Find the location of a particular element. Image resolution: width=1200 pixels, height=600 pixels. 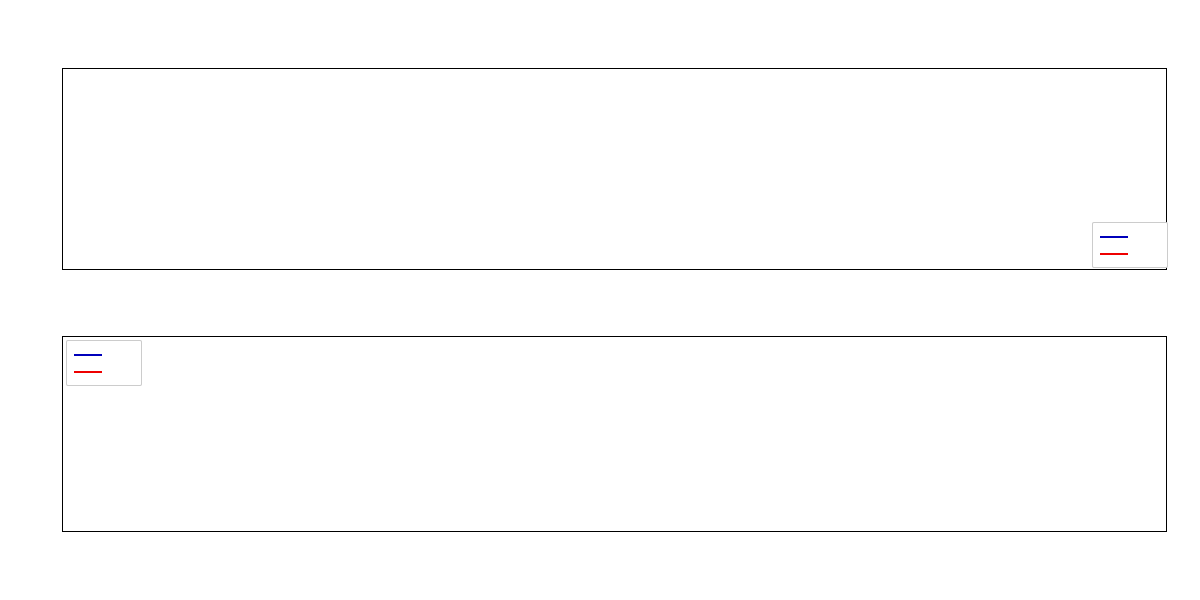

bottom-legend is located at coordinates (104, 363).